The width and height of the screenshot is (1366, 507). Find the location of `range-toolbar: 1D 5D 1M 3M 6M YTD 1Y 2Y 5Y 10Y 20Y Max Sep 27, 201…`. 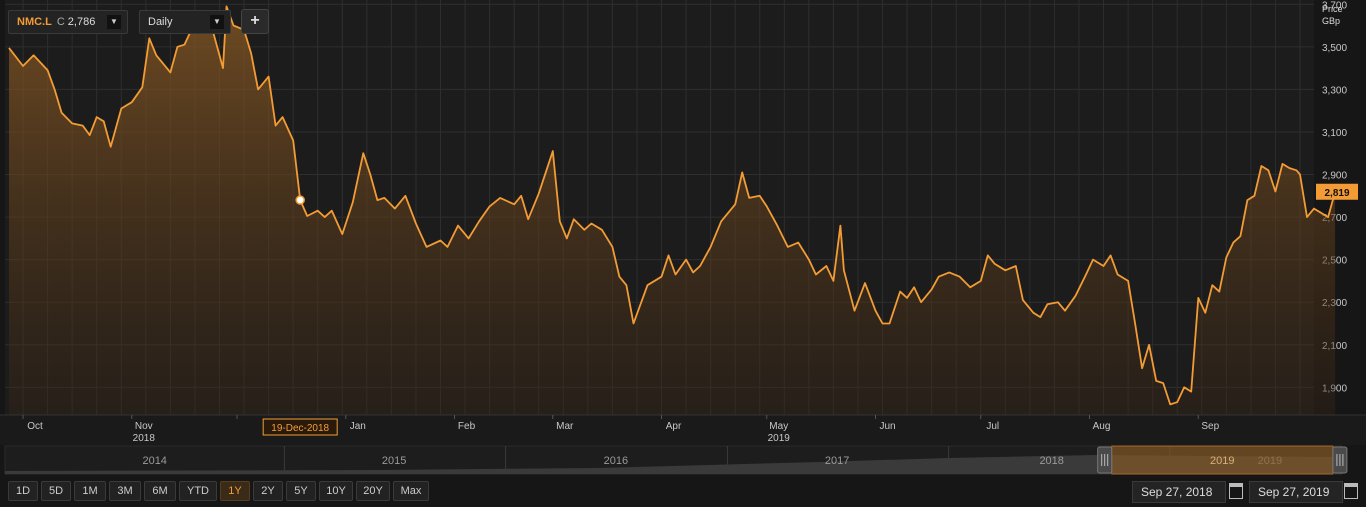

range-toolbar: 1D 5D 1M 3M 6M YTD 1Y 2Y 5Y 10Y 20Y Max Sep 27, 201… is located at coordinates (683, 493).